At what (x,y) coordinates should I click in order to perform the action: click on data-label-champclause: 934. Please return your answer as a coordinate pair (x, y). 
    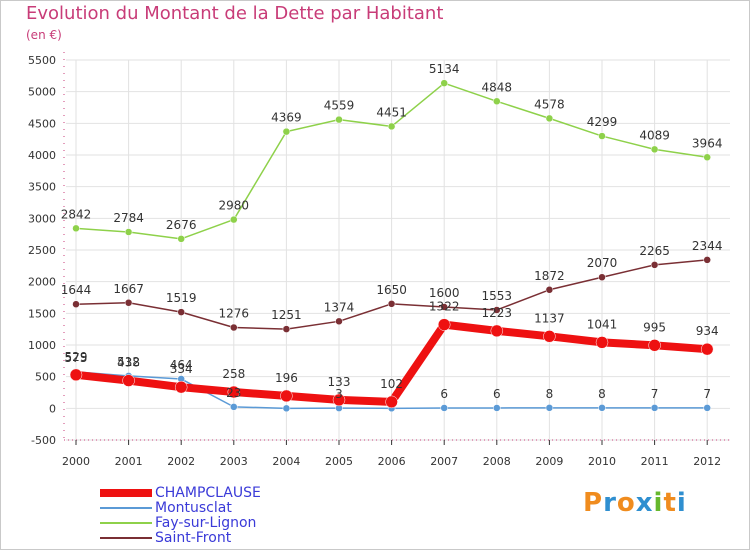
    Looking at the image, I should click on (707, 331).